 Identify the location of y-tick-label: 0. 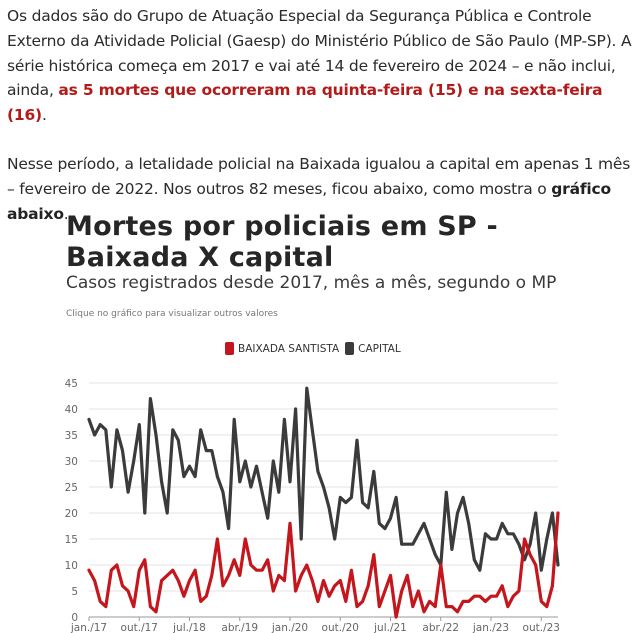
(74, 618).